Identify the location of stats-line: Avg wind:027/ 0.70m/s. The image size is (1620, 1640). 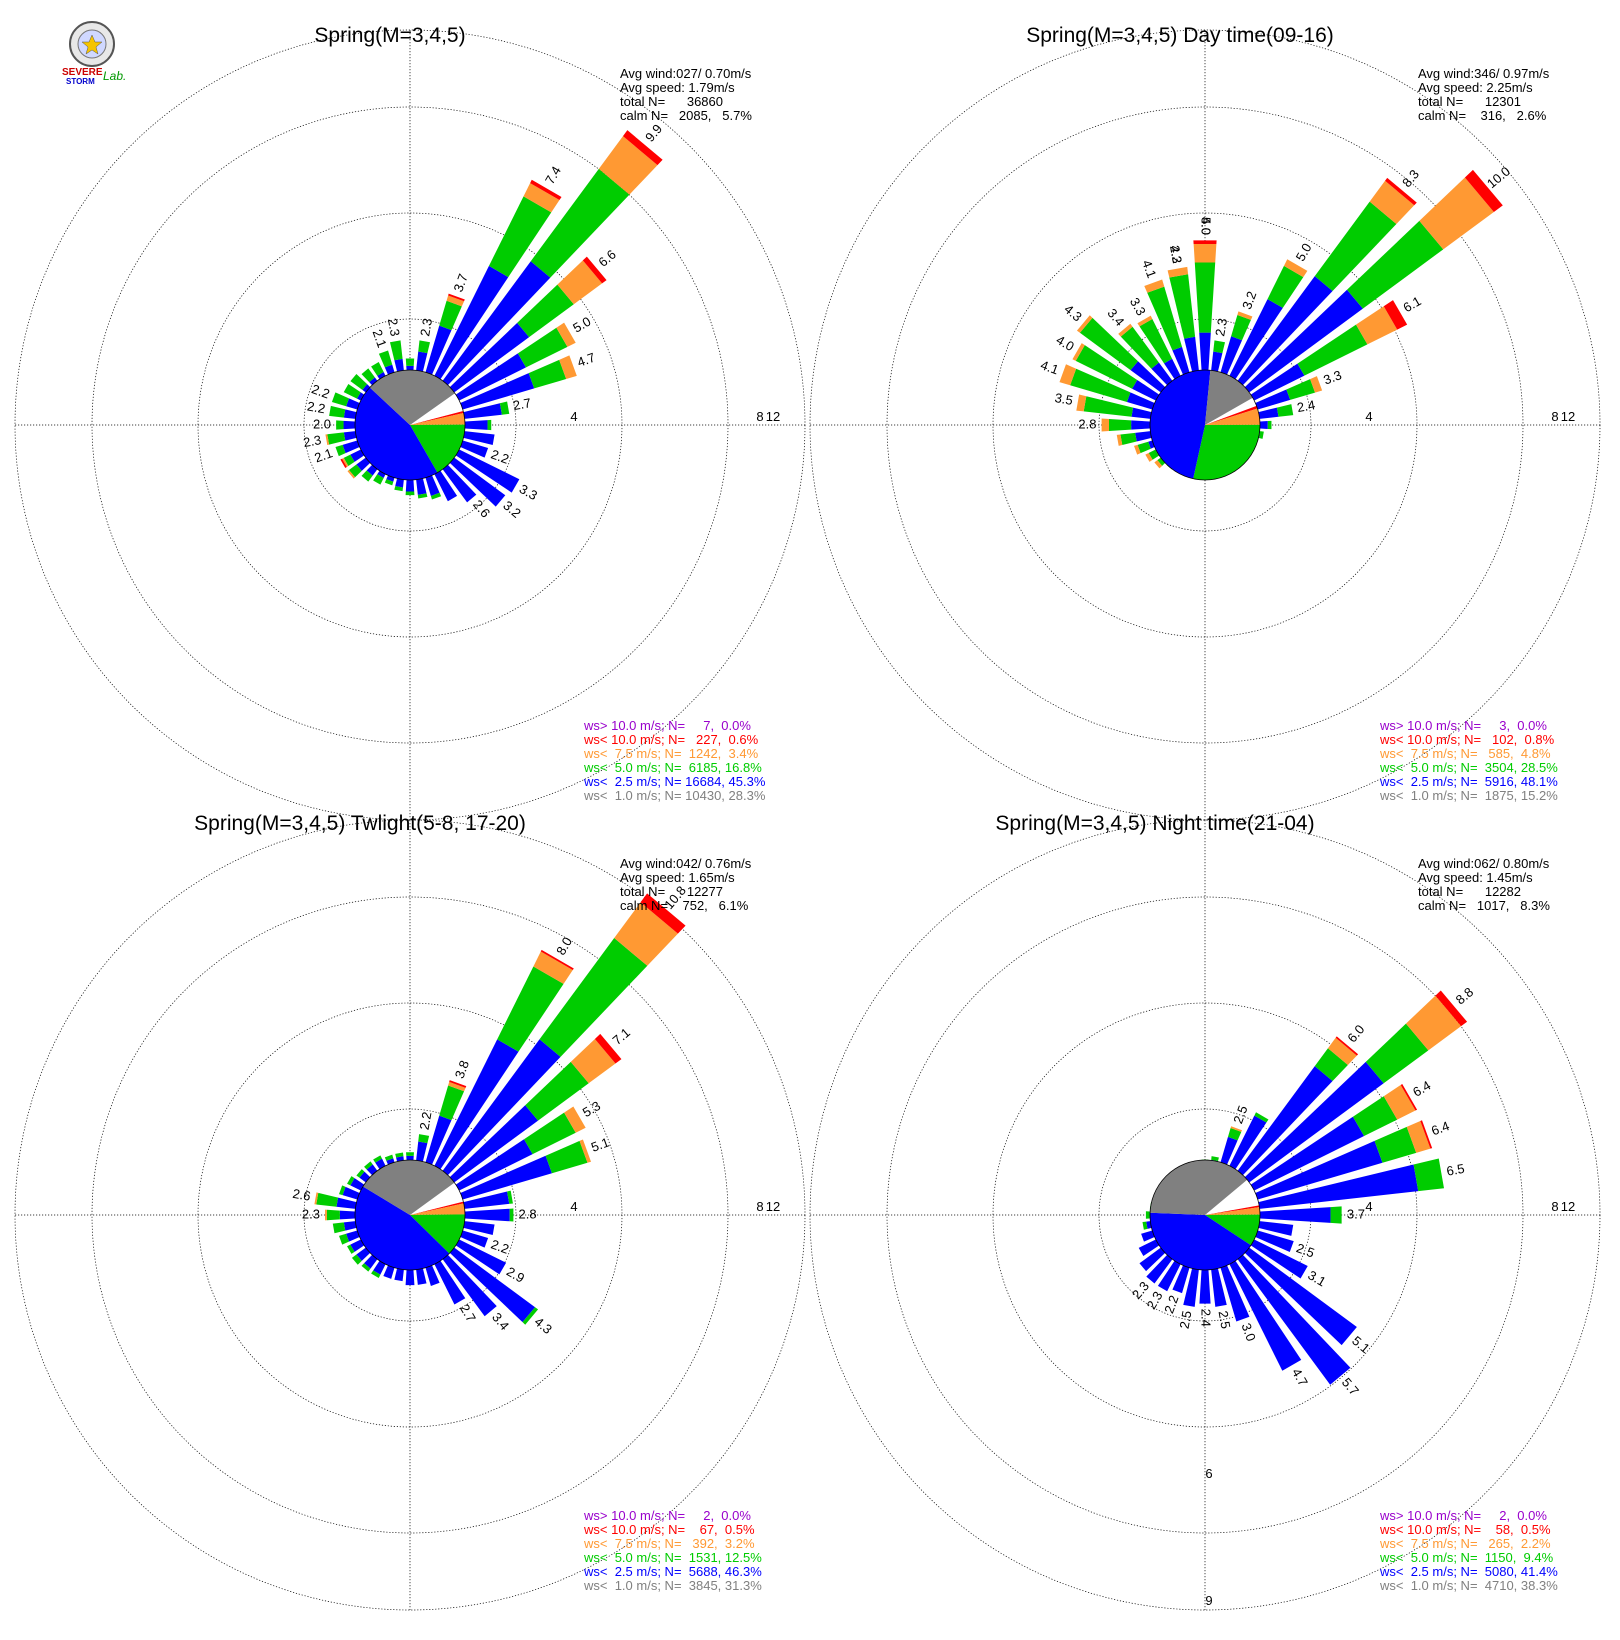
(686, 73).